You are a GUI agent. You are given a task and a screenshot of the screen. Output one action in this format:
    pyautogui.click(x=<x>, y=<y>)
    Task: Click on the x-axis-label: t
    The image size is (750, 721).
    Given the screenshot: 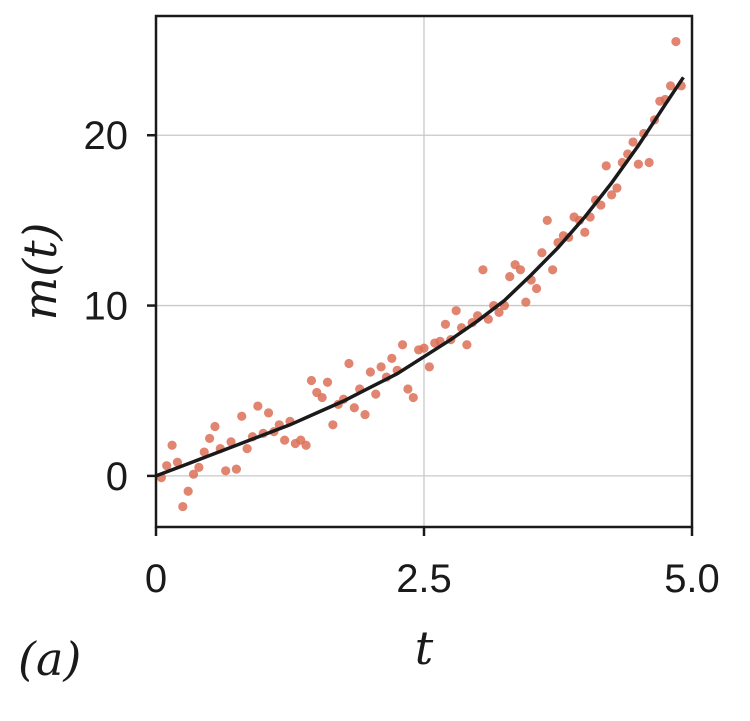 What is the action you would take?
    pyautogui.click(x=424, y=648)
    